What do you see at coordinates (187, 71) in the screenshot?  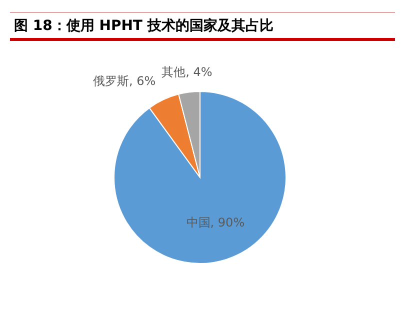 I see `slice-label: 其他, 4%` at bounding box center [187, 71].